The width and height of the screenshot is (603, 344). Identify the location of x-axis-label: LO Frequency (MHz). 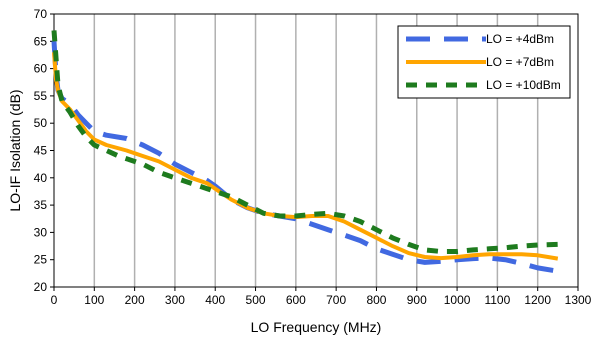
(316, 327).